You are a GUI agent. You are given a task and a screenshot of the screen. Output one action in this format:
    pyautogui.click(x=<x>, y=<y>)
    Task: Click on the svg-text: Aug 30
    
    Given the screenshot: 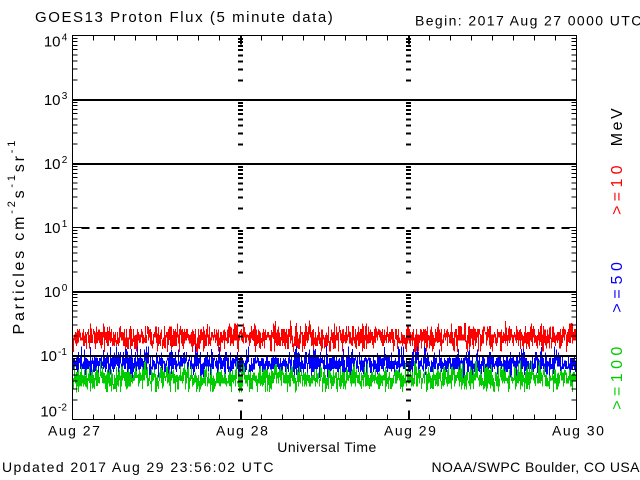 What is the action you would take?
    pyautogui.click(x=578, y=431)
    